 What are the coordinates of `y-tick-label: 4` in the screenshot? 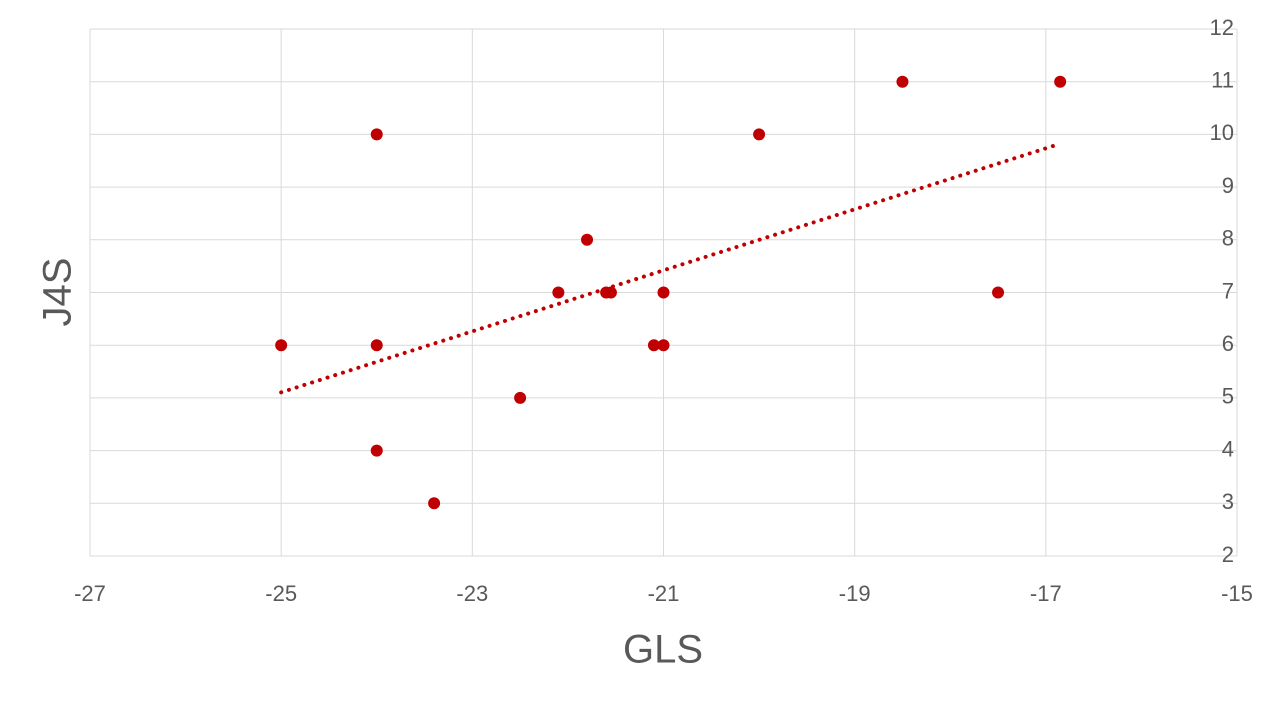 It's located at (1228, 448).